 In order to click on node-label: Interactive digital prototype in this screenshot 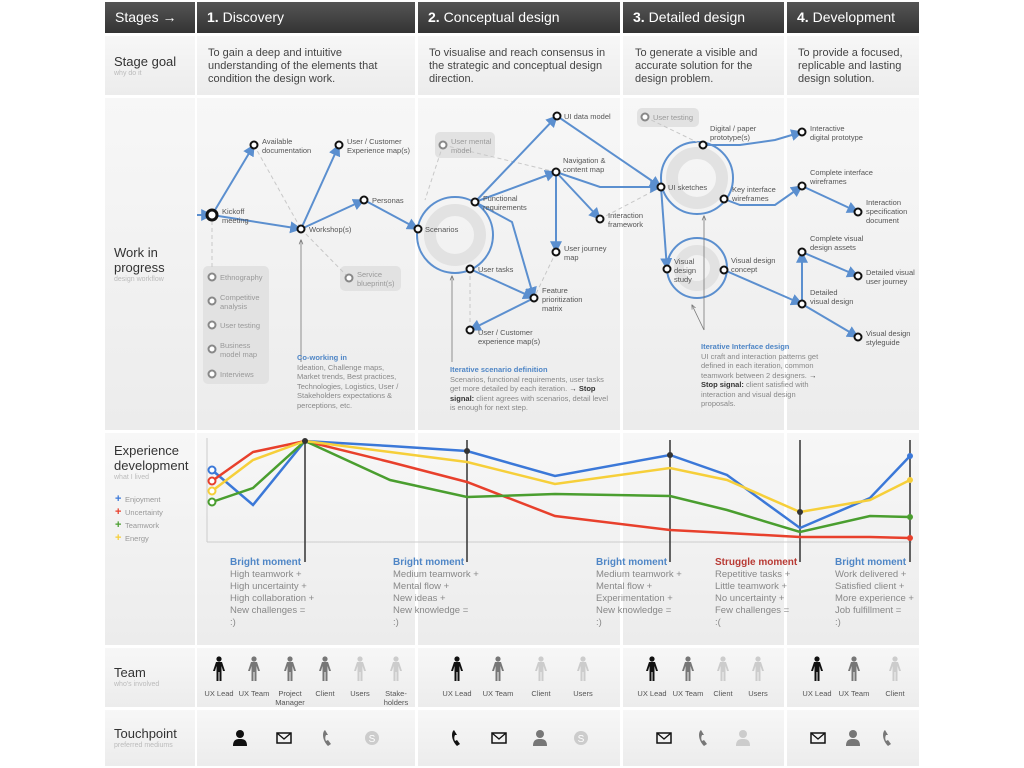, I will do `click(836, 133)`.